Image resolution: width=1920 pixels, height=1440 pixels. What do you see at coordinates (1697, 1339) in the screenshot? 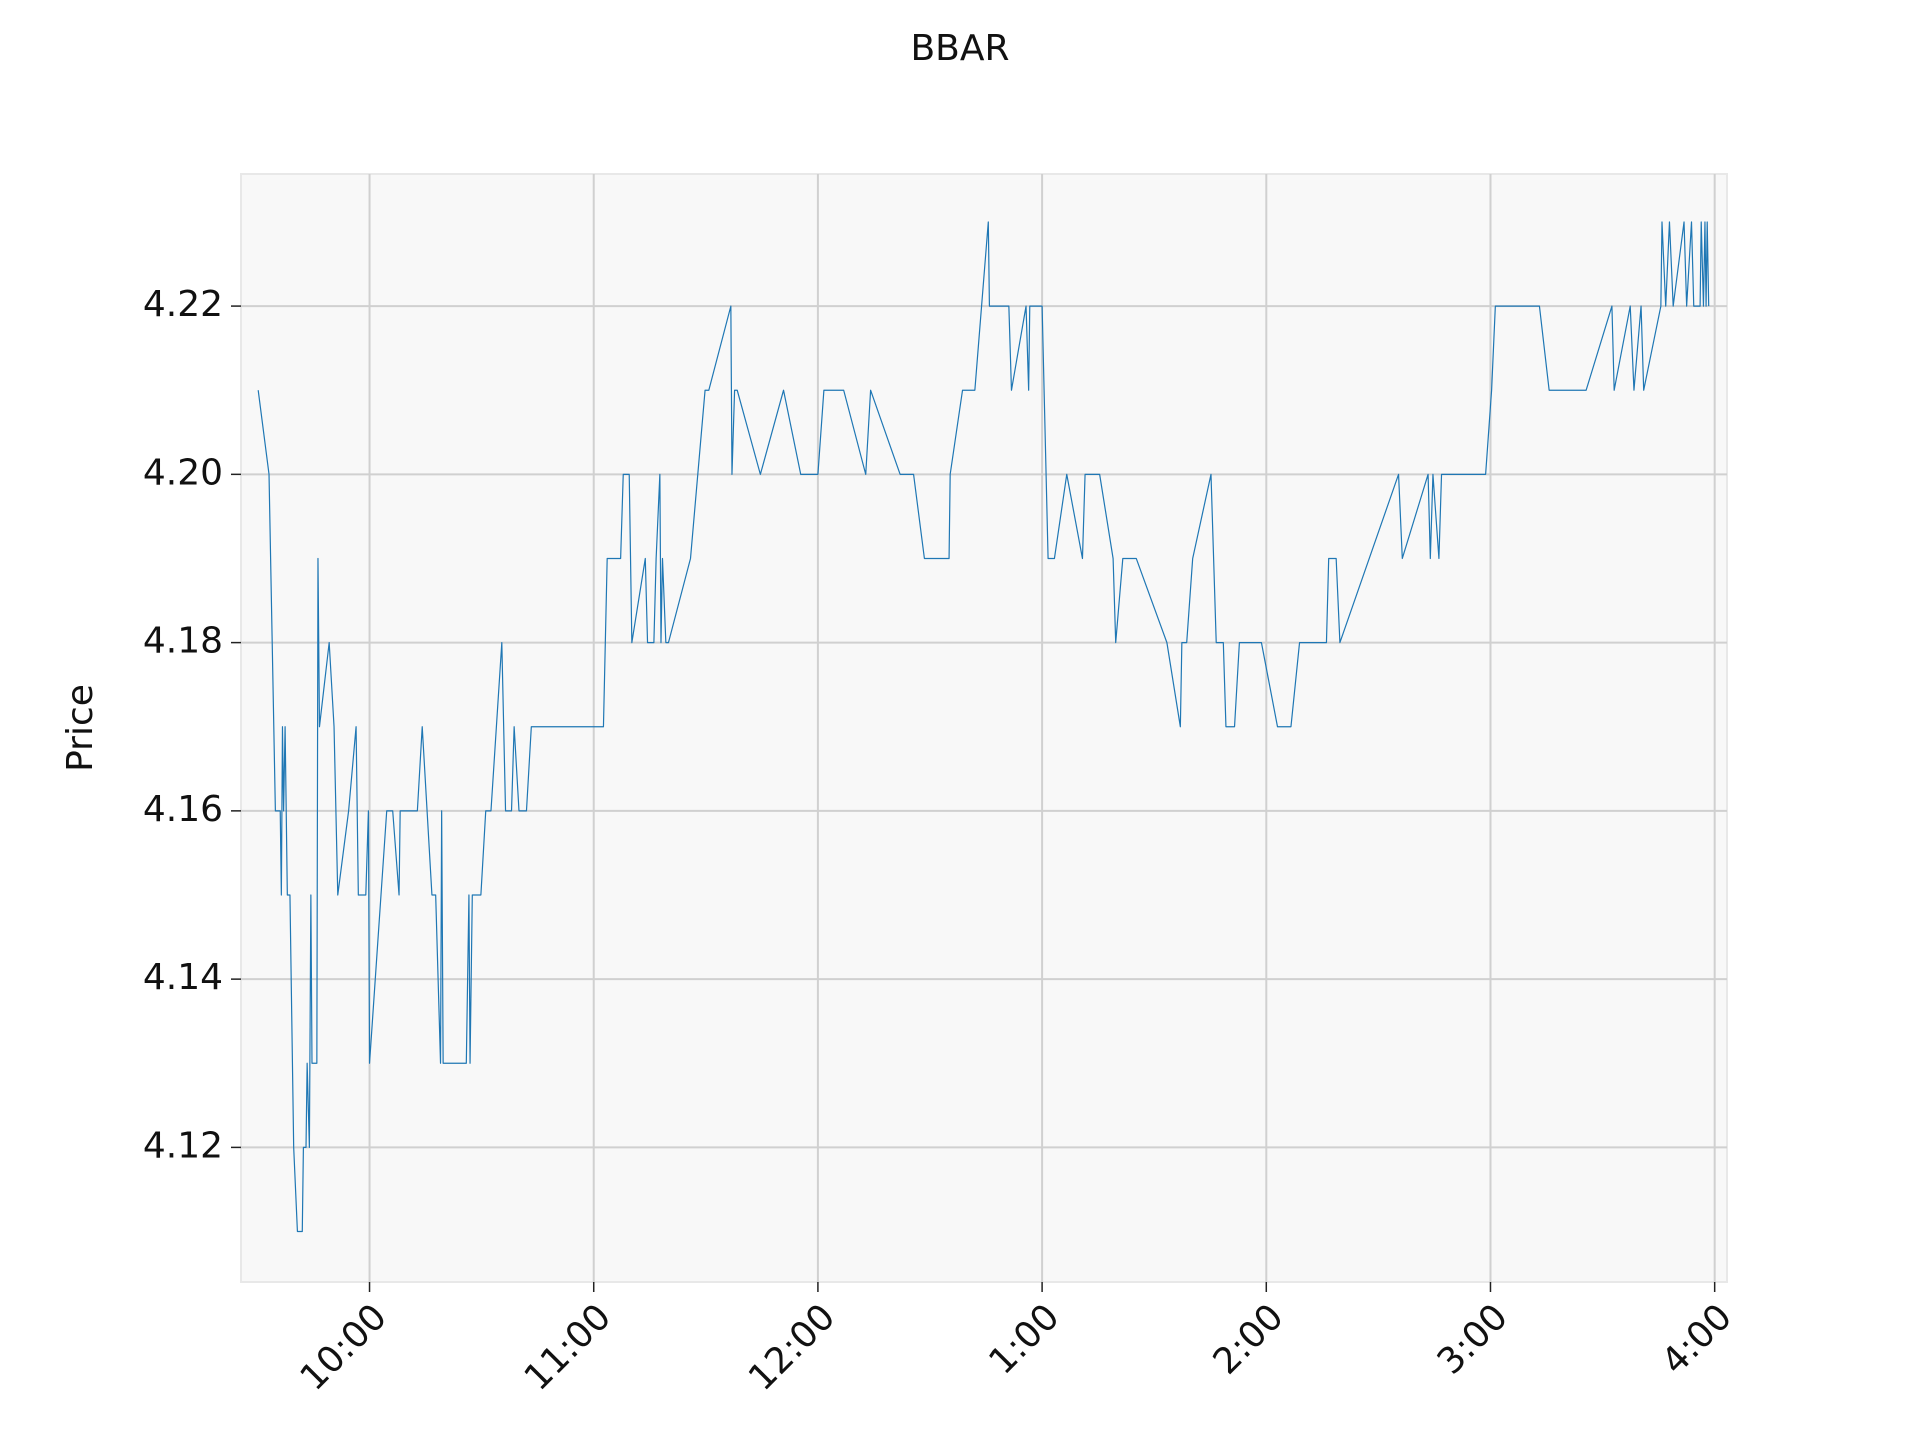
I see `x-tick-label: 4:00` at bounding box center [1697, 1339].